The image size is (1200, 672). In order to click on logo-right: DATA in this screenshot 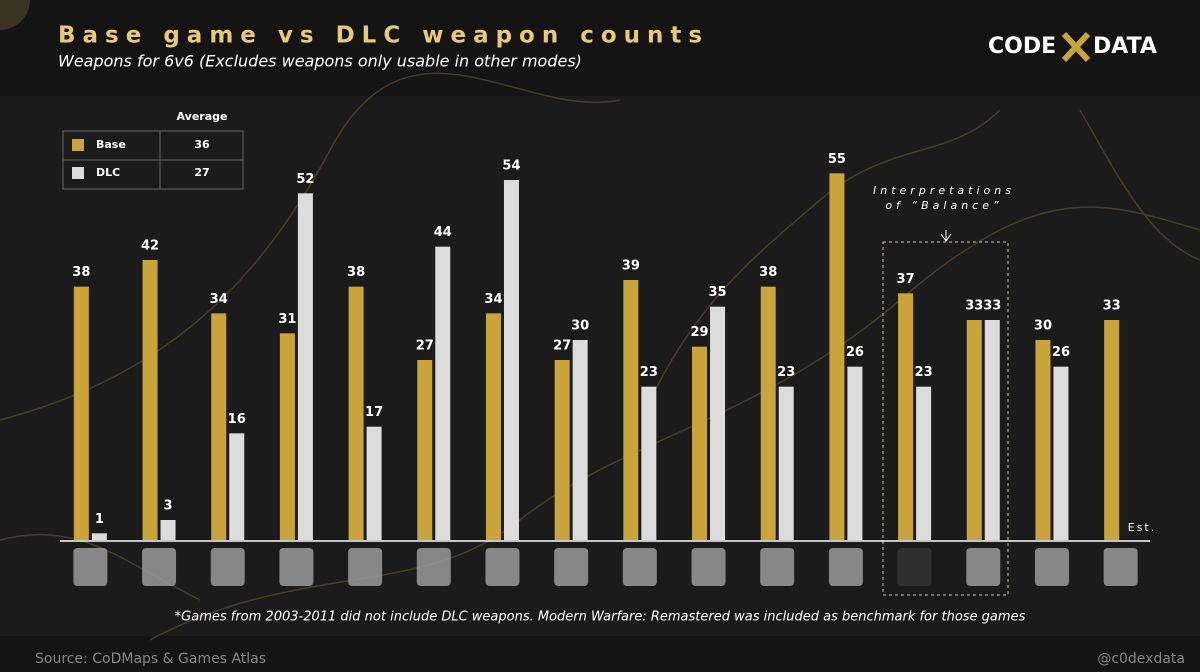, I will do `click(1125, 46)`.